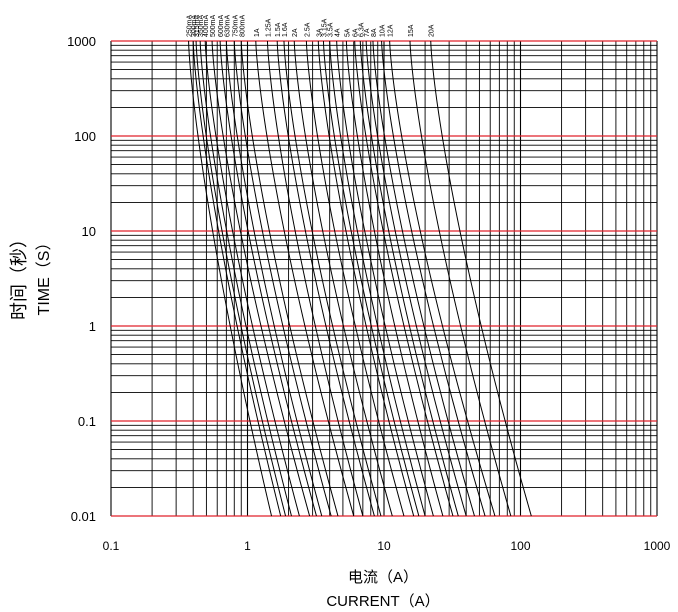 Image resolution: width=678 pixels, height=612 pixels. Describe the element at coordinates (319, 32) in the screenshot. I see `series-label: 3A` at that location.